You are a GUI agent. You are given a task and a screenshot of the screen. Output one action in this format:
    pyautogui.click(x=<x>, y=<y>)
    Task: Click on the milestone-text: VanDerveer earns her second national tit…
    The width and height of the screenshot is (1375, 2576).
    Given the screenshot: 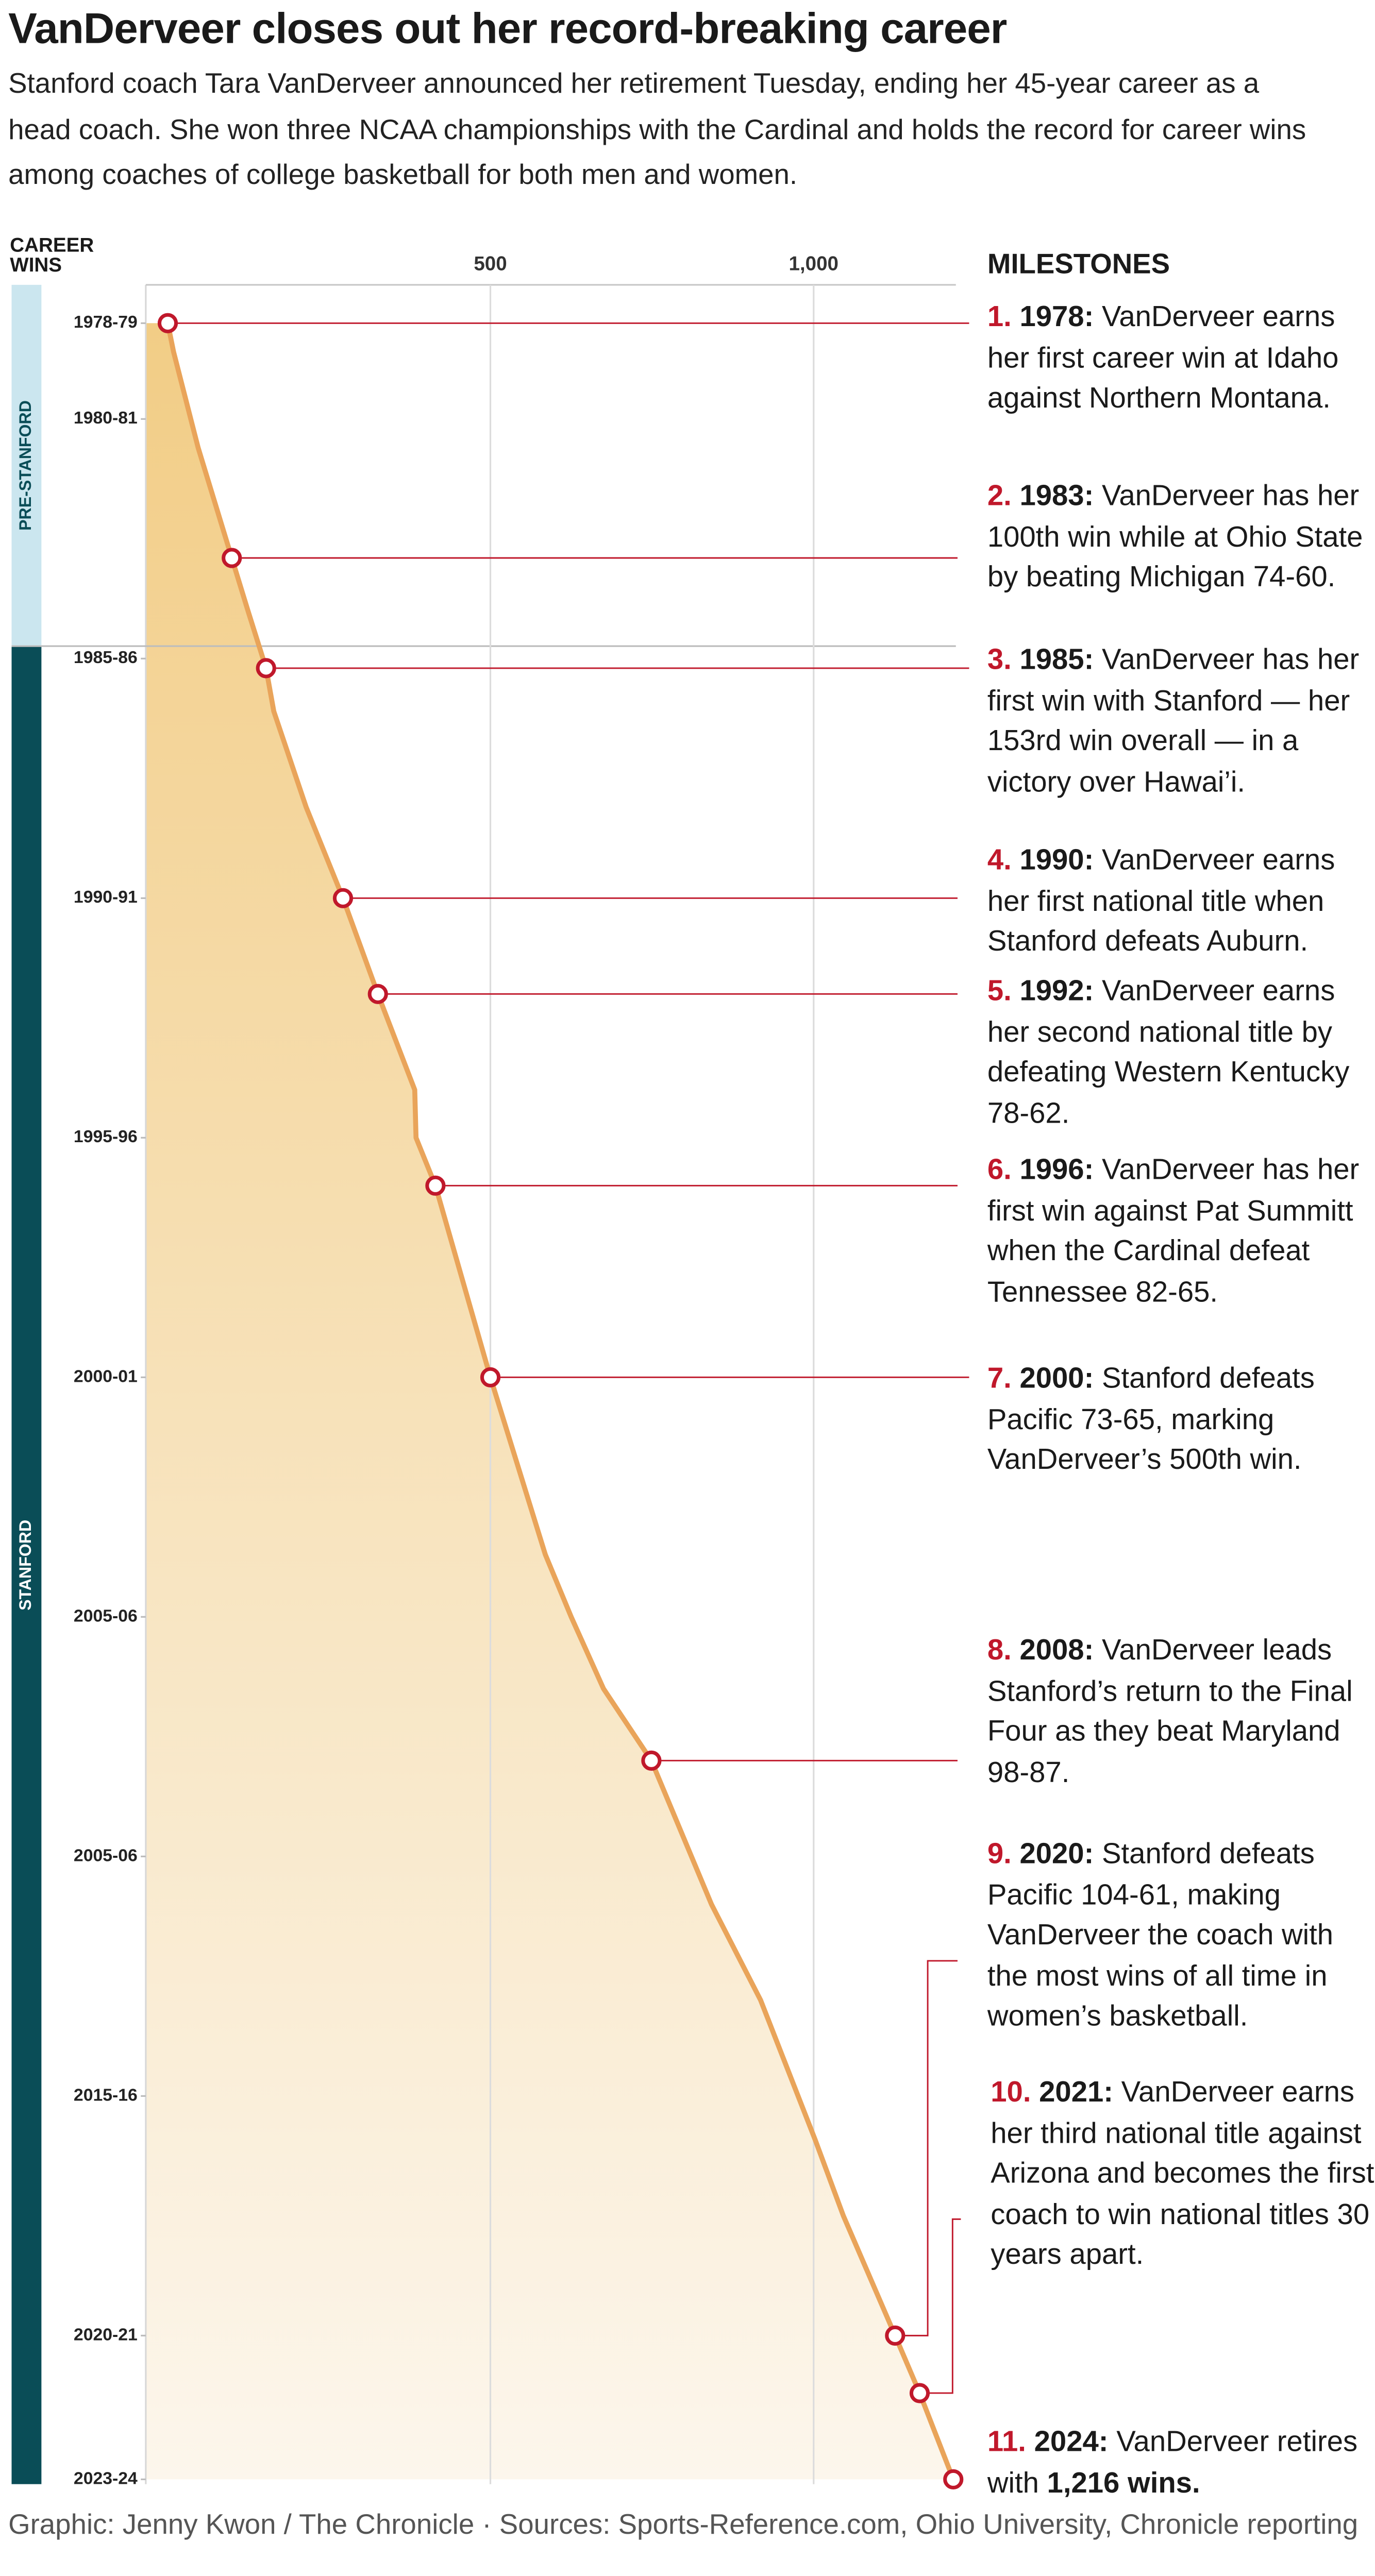 What is the action you would take?
    pyautogui.click(x=1168, y=1051)
    